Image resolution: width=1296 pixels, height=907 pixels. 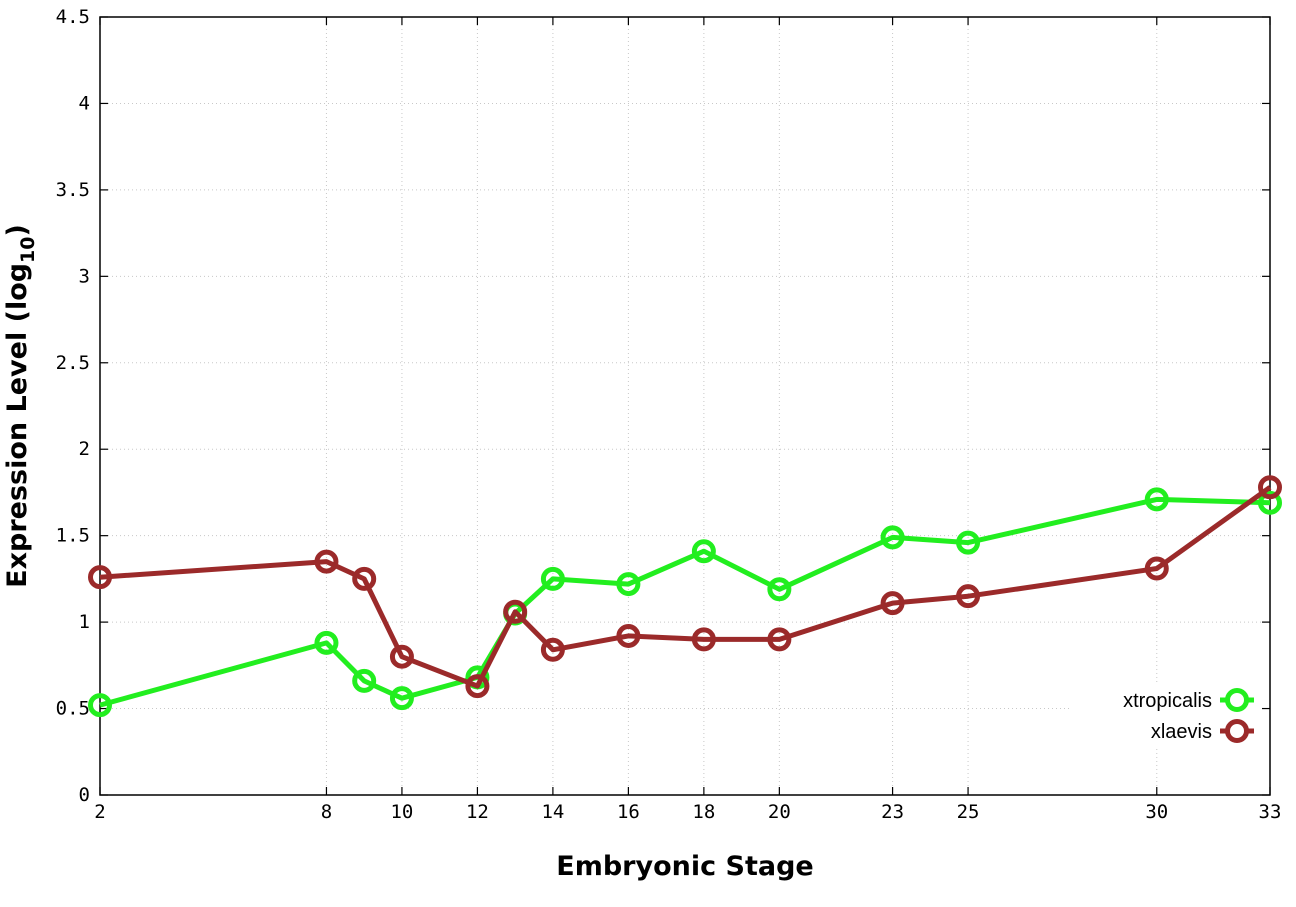 I want to click on x-tick-label: 25, so click(x=968, y=812).